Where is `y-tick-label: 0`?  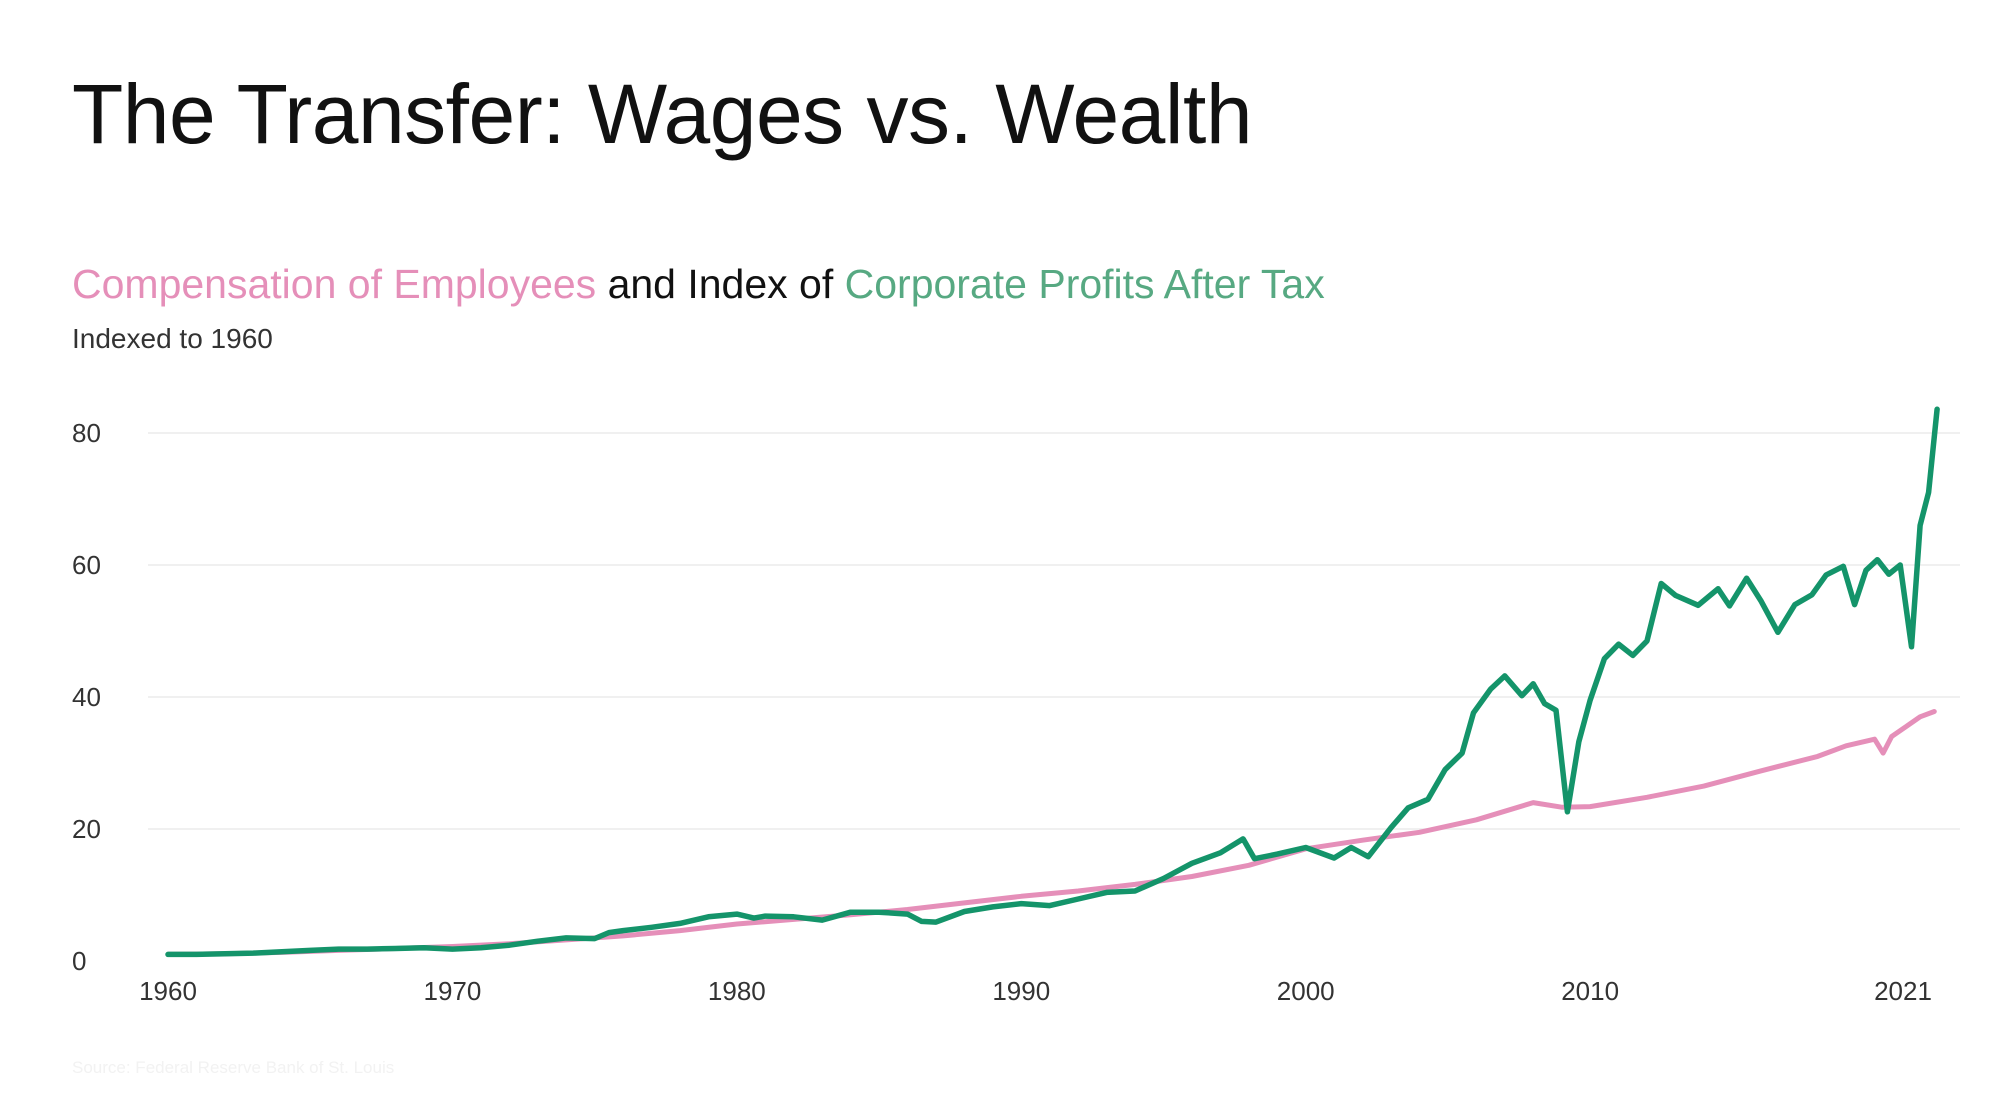
y-tick-label: 0 is located at coordinates (79, 961).